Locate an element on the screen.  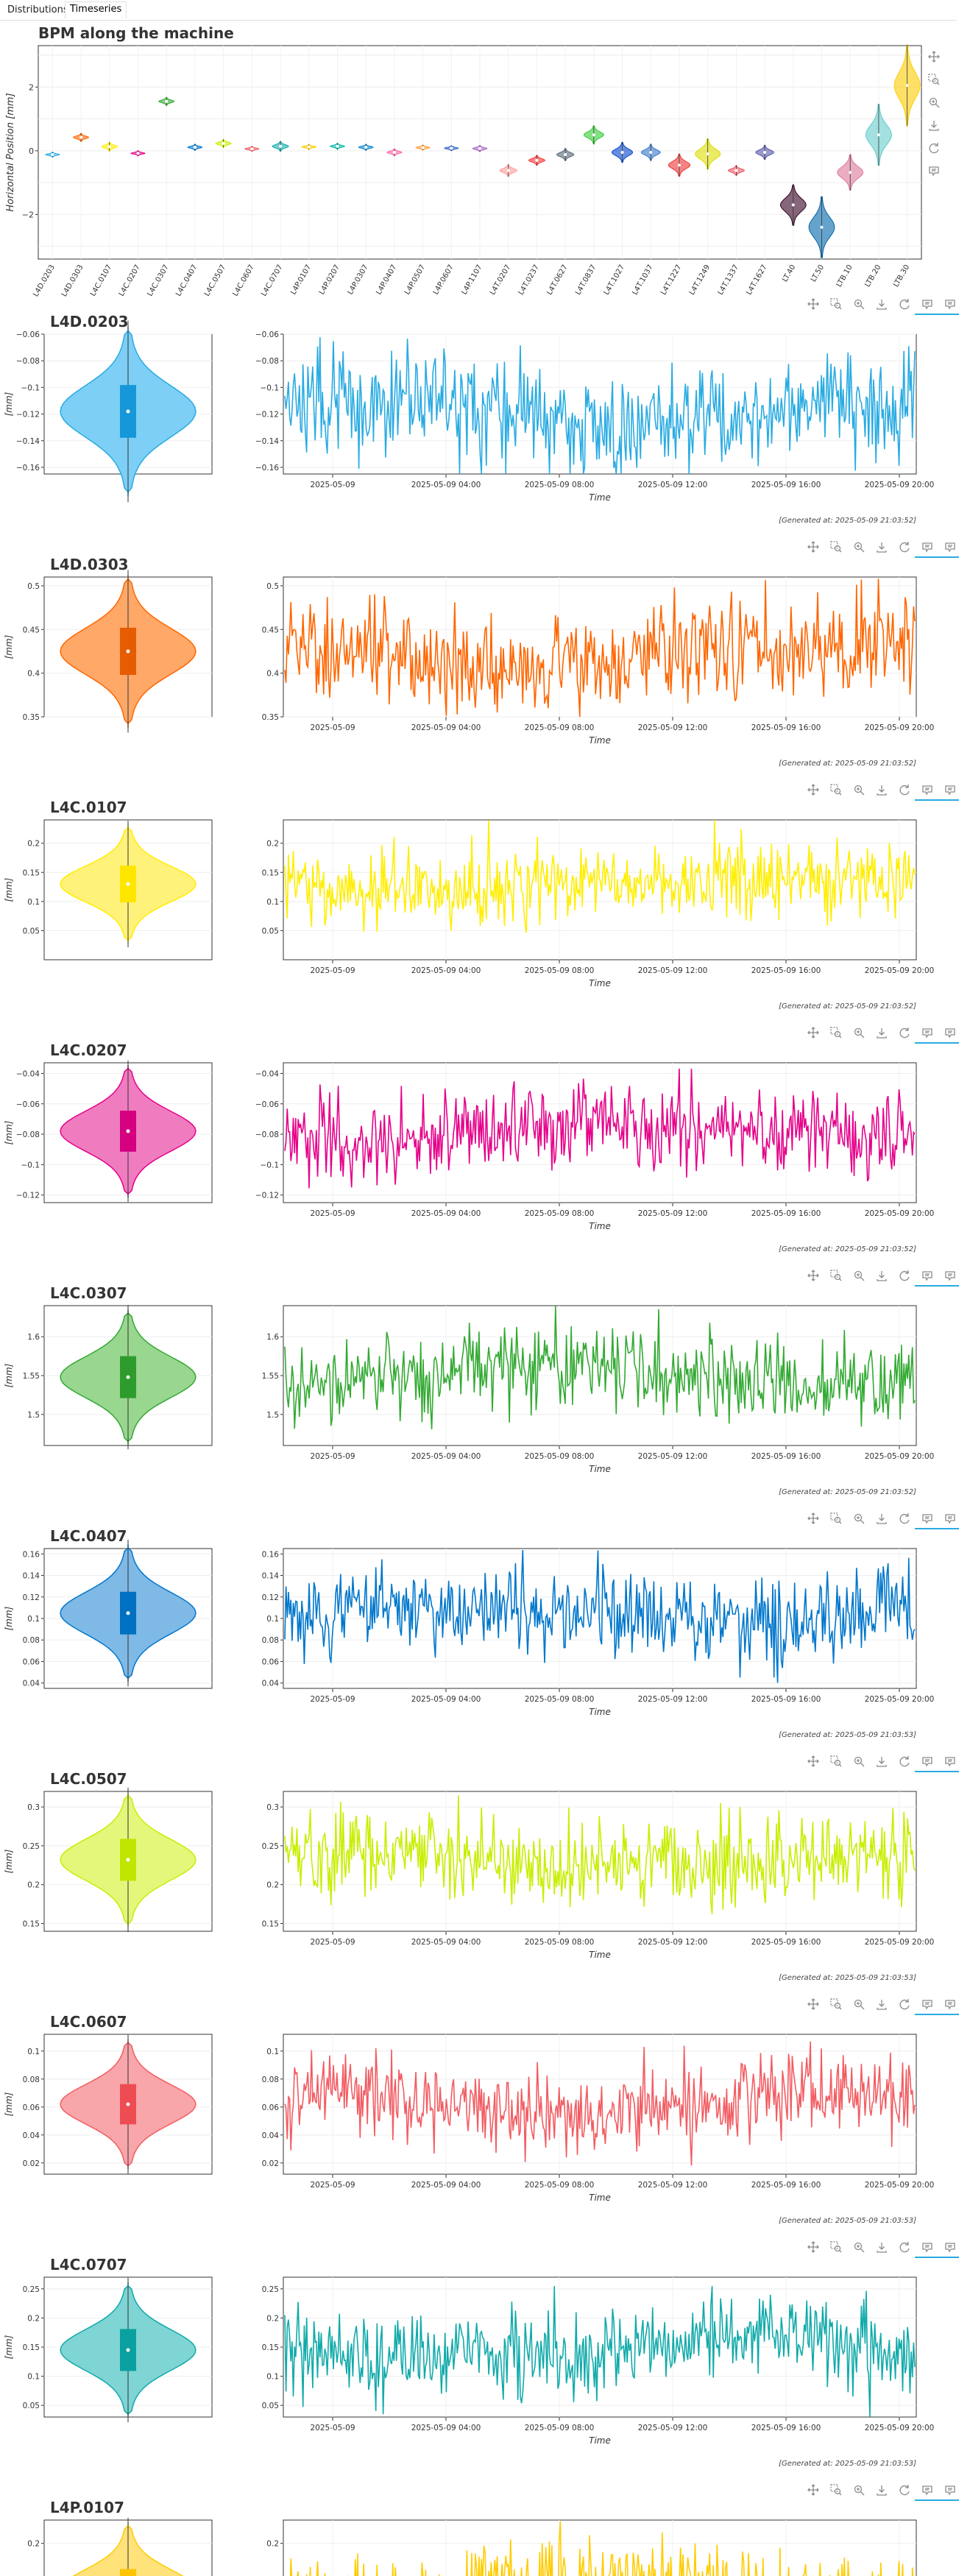
timeseries-xtick-label: 2025-05-09 16:00 is located at coordinates (786, 727).